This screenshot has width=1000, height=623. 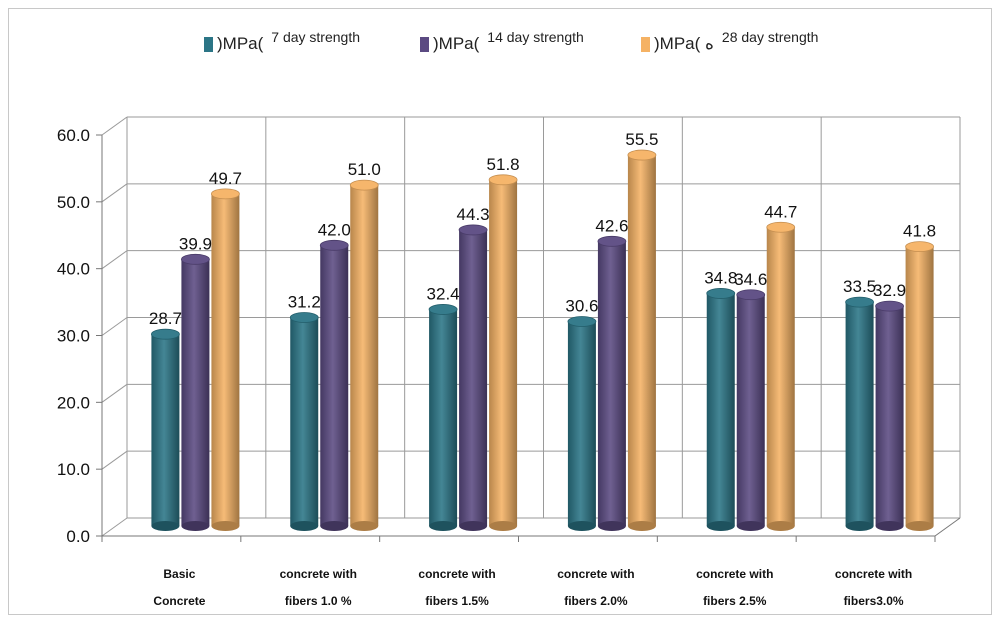 I want to click on legend-unit: )MPa( ه, so click(x=684, y=43).